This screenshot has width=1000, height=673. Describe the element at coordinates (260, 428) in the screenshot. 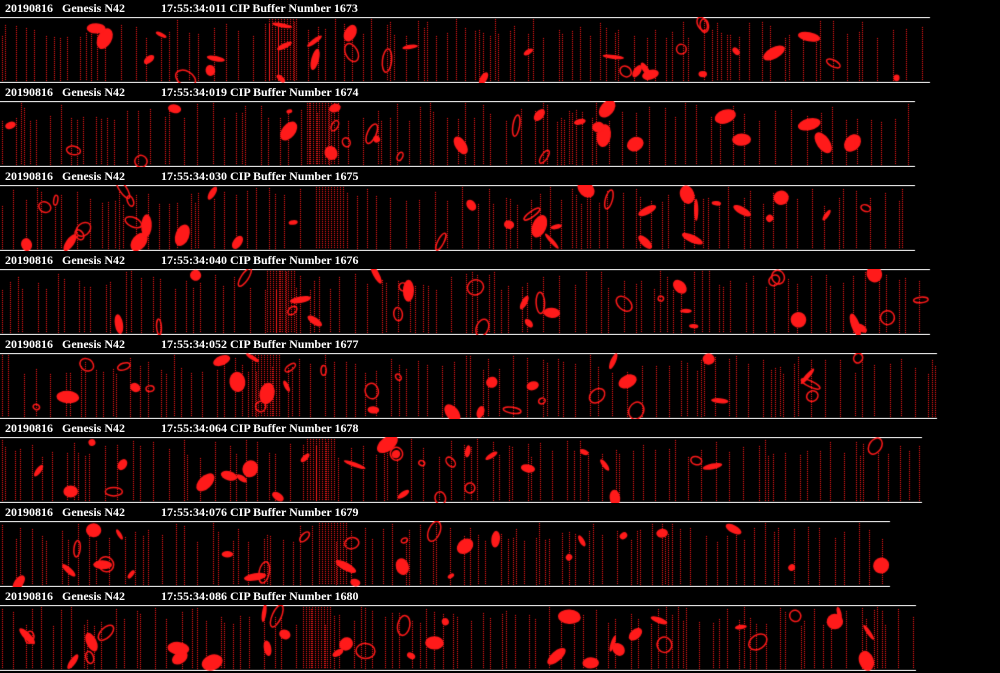

I see `buffer-timestamp-number: 17:55:34:064 CIP Buffer Number 1678` at that location.